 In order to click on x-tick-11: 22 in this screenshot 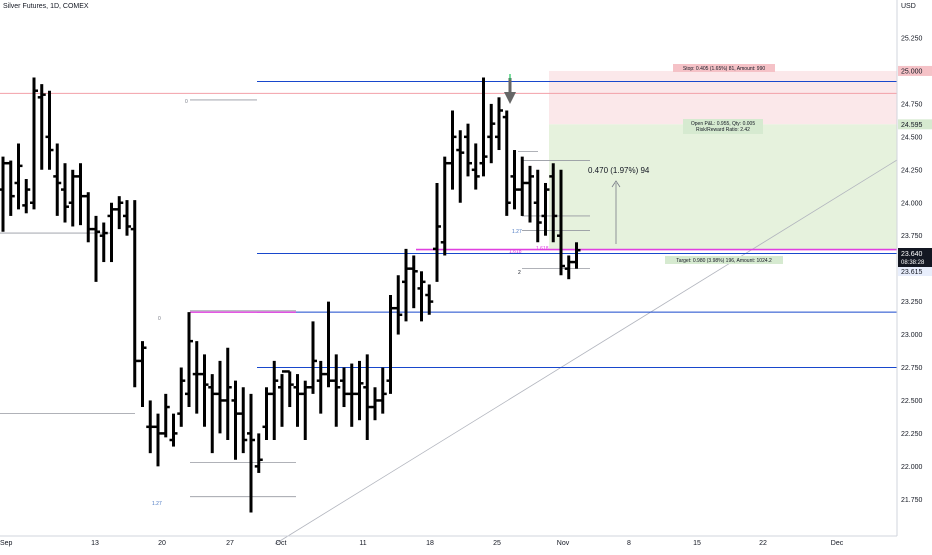, I will do `click(763, 543)`.